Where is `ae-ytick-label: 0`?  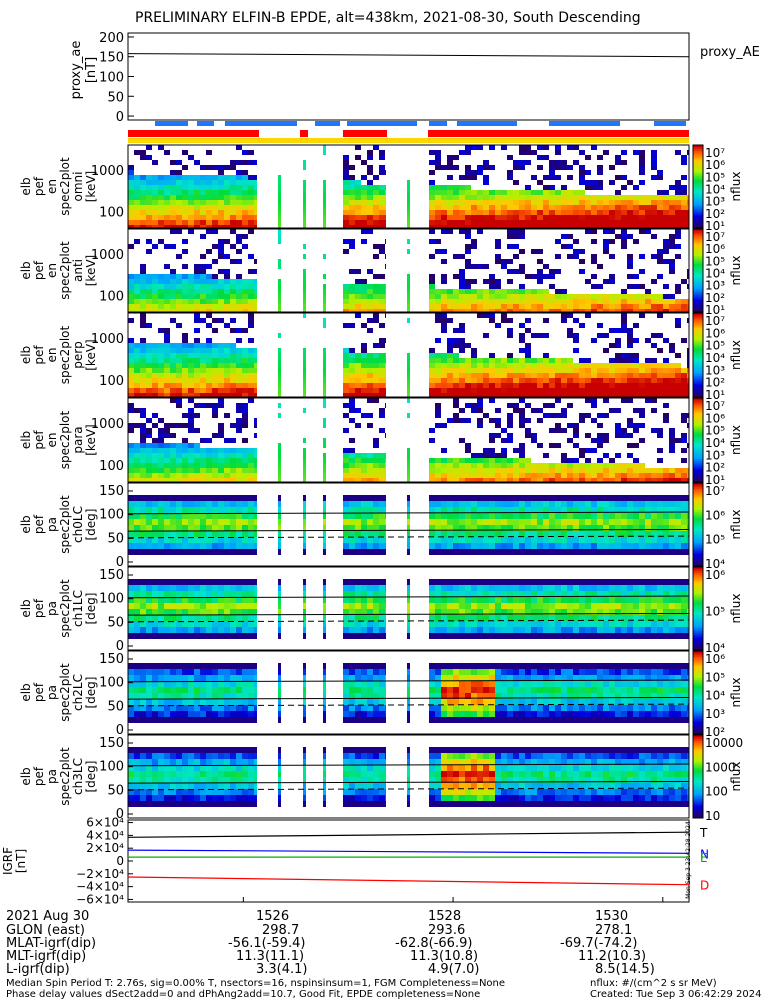 ae-ytick-label: 0 is located at coordinates (120, 117).